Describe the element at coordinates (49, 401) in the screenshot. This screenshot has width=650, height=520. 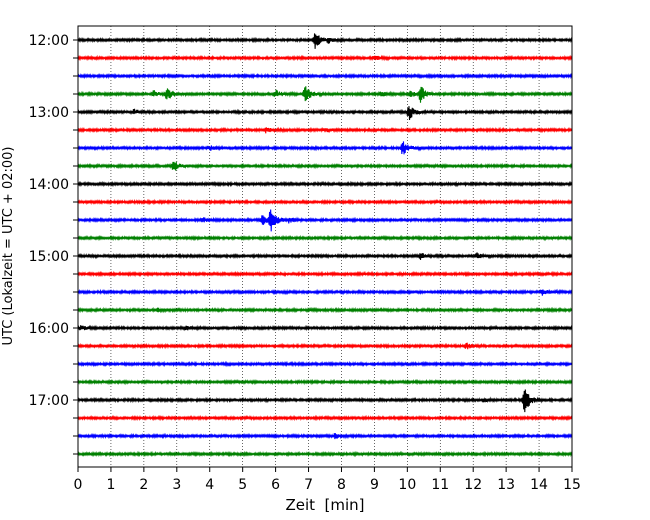
I see `y-tick-label: 17:00` at that location.